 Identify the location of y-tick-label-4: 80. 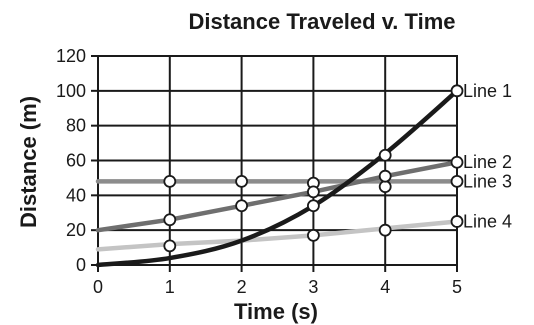
(76, 126).